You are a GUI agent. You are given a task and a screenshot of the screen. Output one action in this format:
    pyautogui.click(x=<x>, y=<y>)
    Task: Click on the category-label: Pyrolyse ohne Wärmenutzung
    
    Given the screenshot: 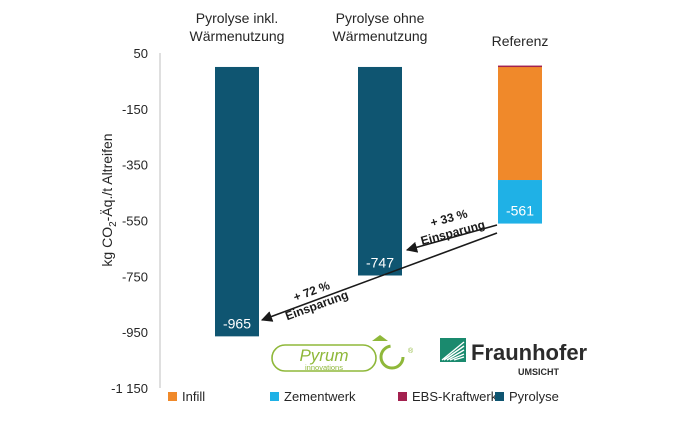 What is the action you would take?
    pyautogui.click(x=380, y=27)
    